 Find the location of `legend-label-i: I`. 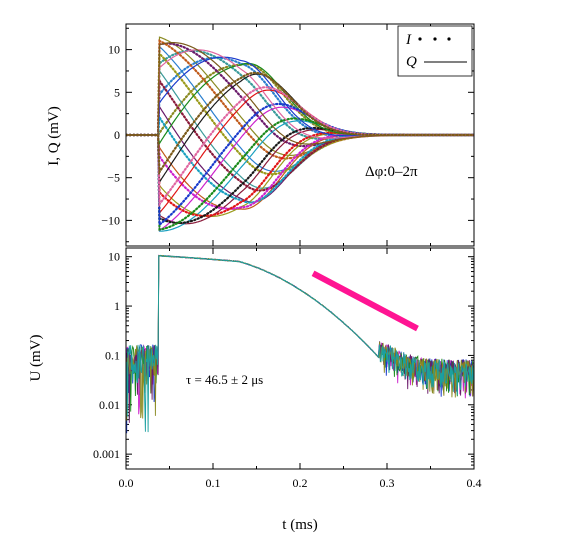

legend-label-i: I is located at coordinates (408, 40).